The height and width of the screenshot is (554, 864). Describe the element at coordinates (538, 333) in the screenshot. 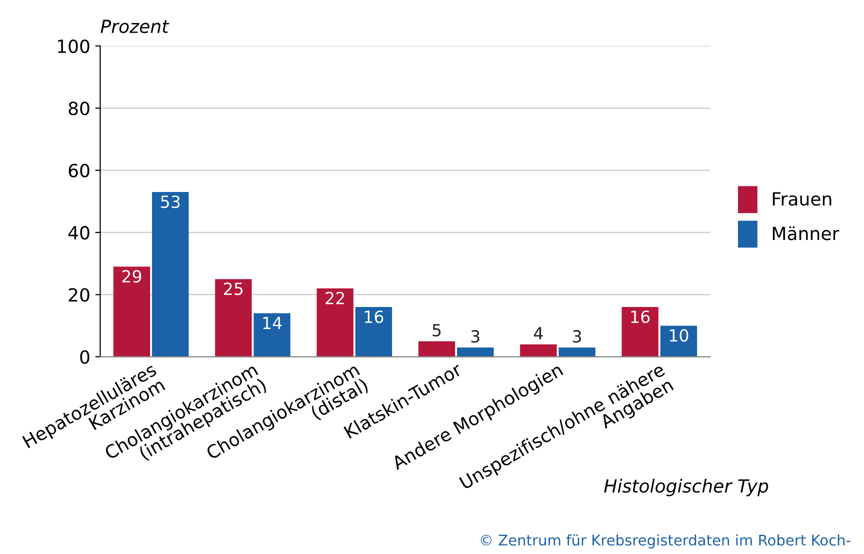

I see `data-label: 4` at that location.